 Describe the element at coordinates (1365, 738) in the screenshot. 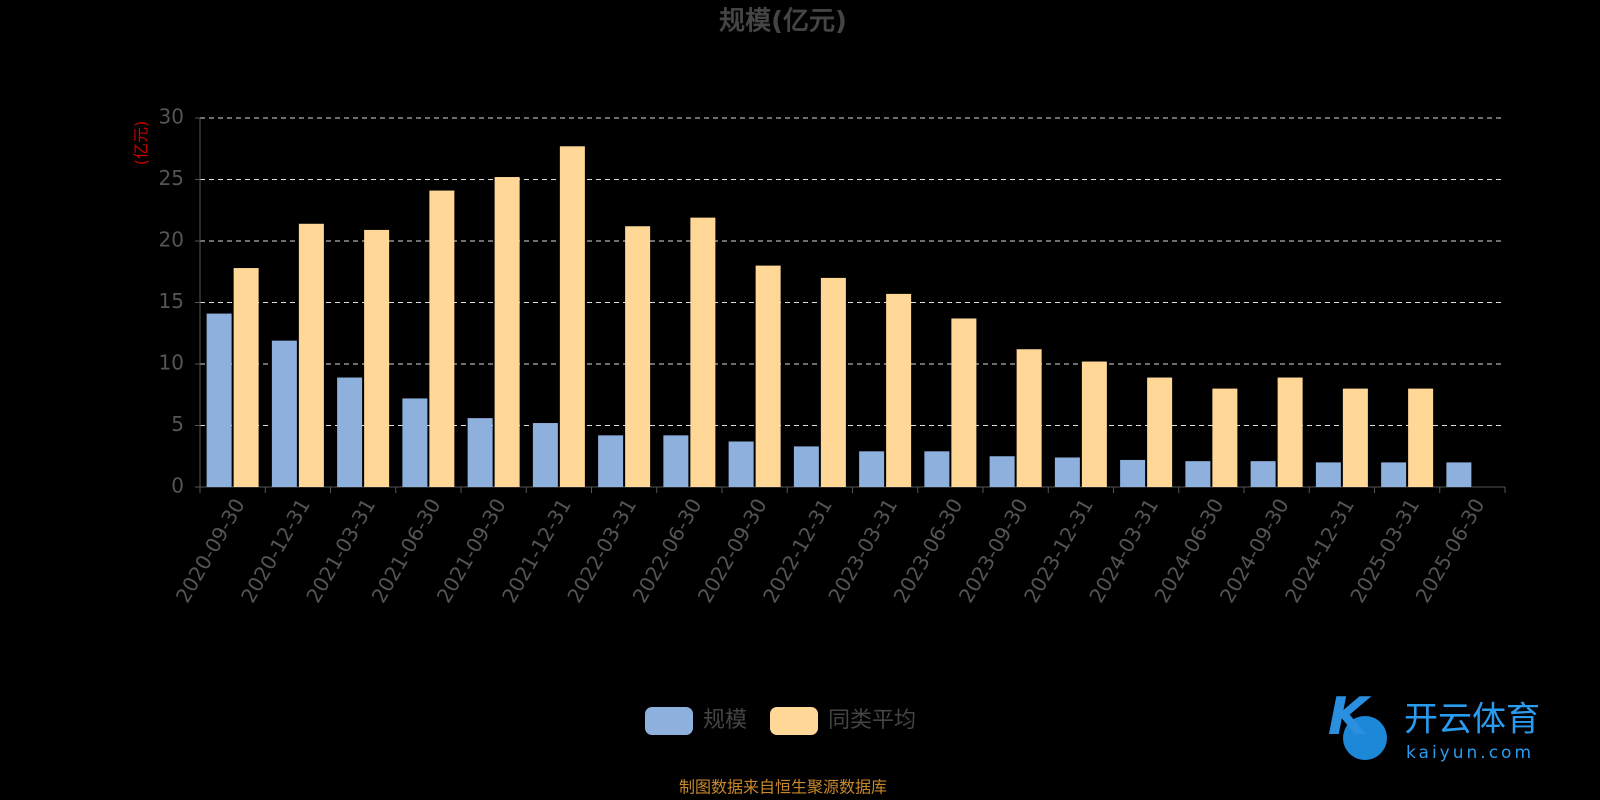

I see `logo-icon` at that location.